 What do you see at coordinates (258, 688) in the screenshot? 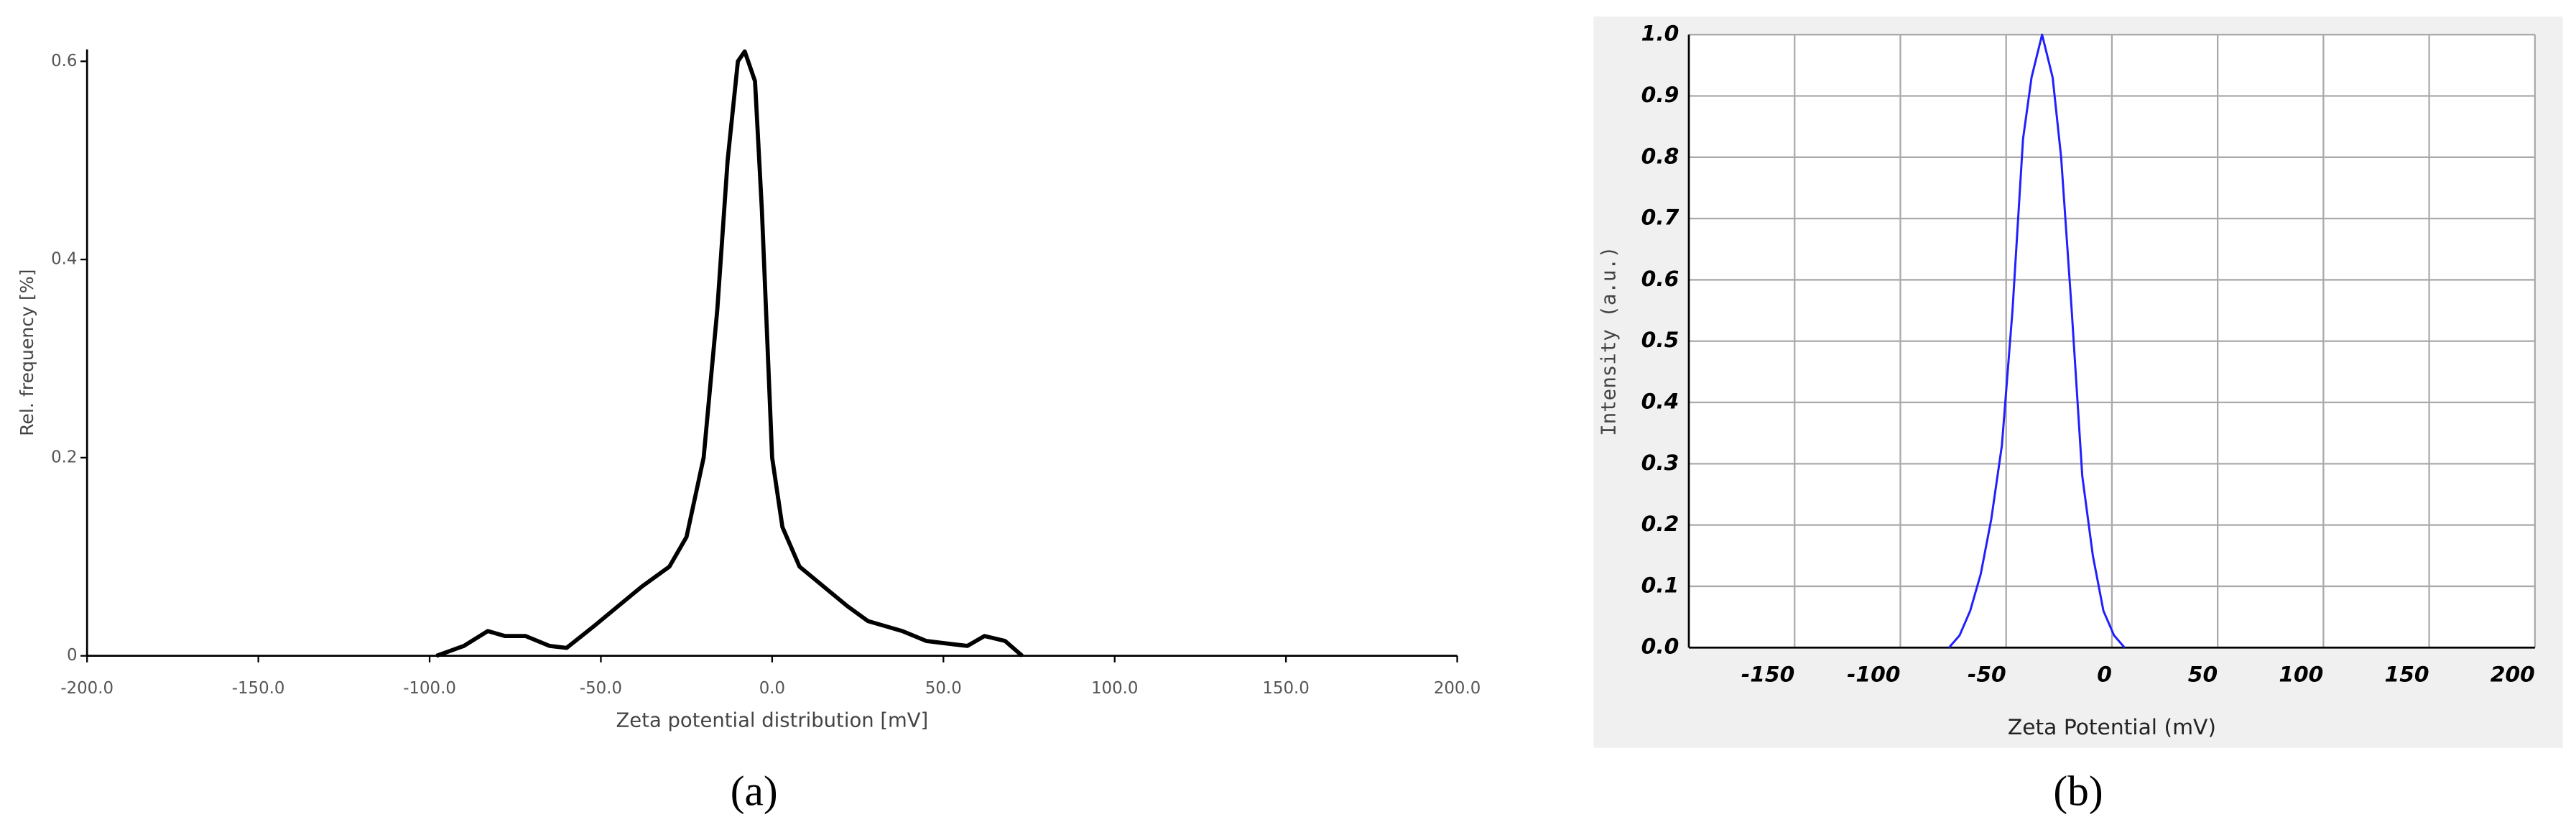
I see `x-tick-label: -150.0` at bounding box center [258, 688].